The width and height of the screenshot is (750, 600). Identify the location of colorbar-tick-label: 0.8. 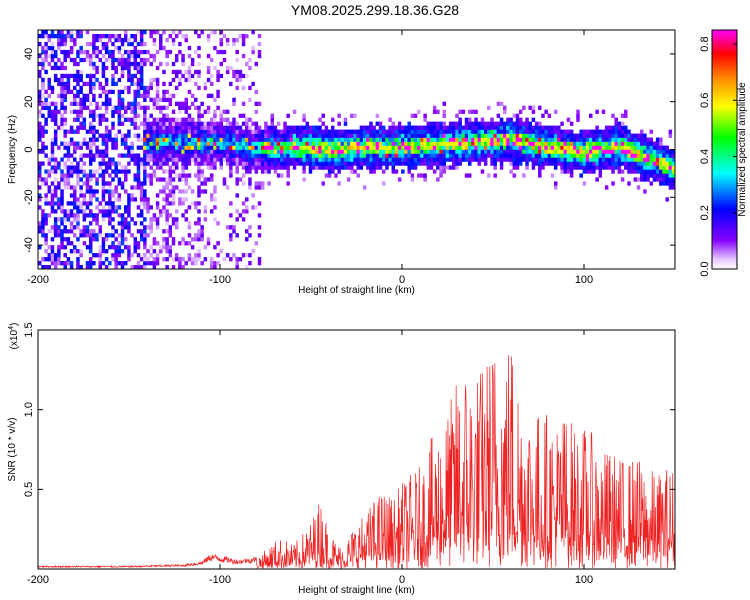
(705, 43).